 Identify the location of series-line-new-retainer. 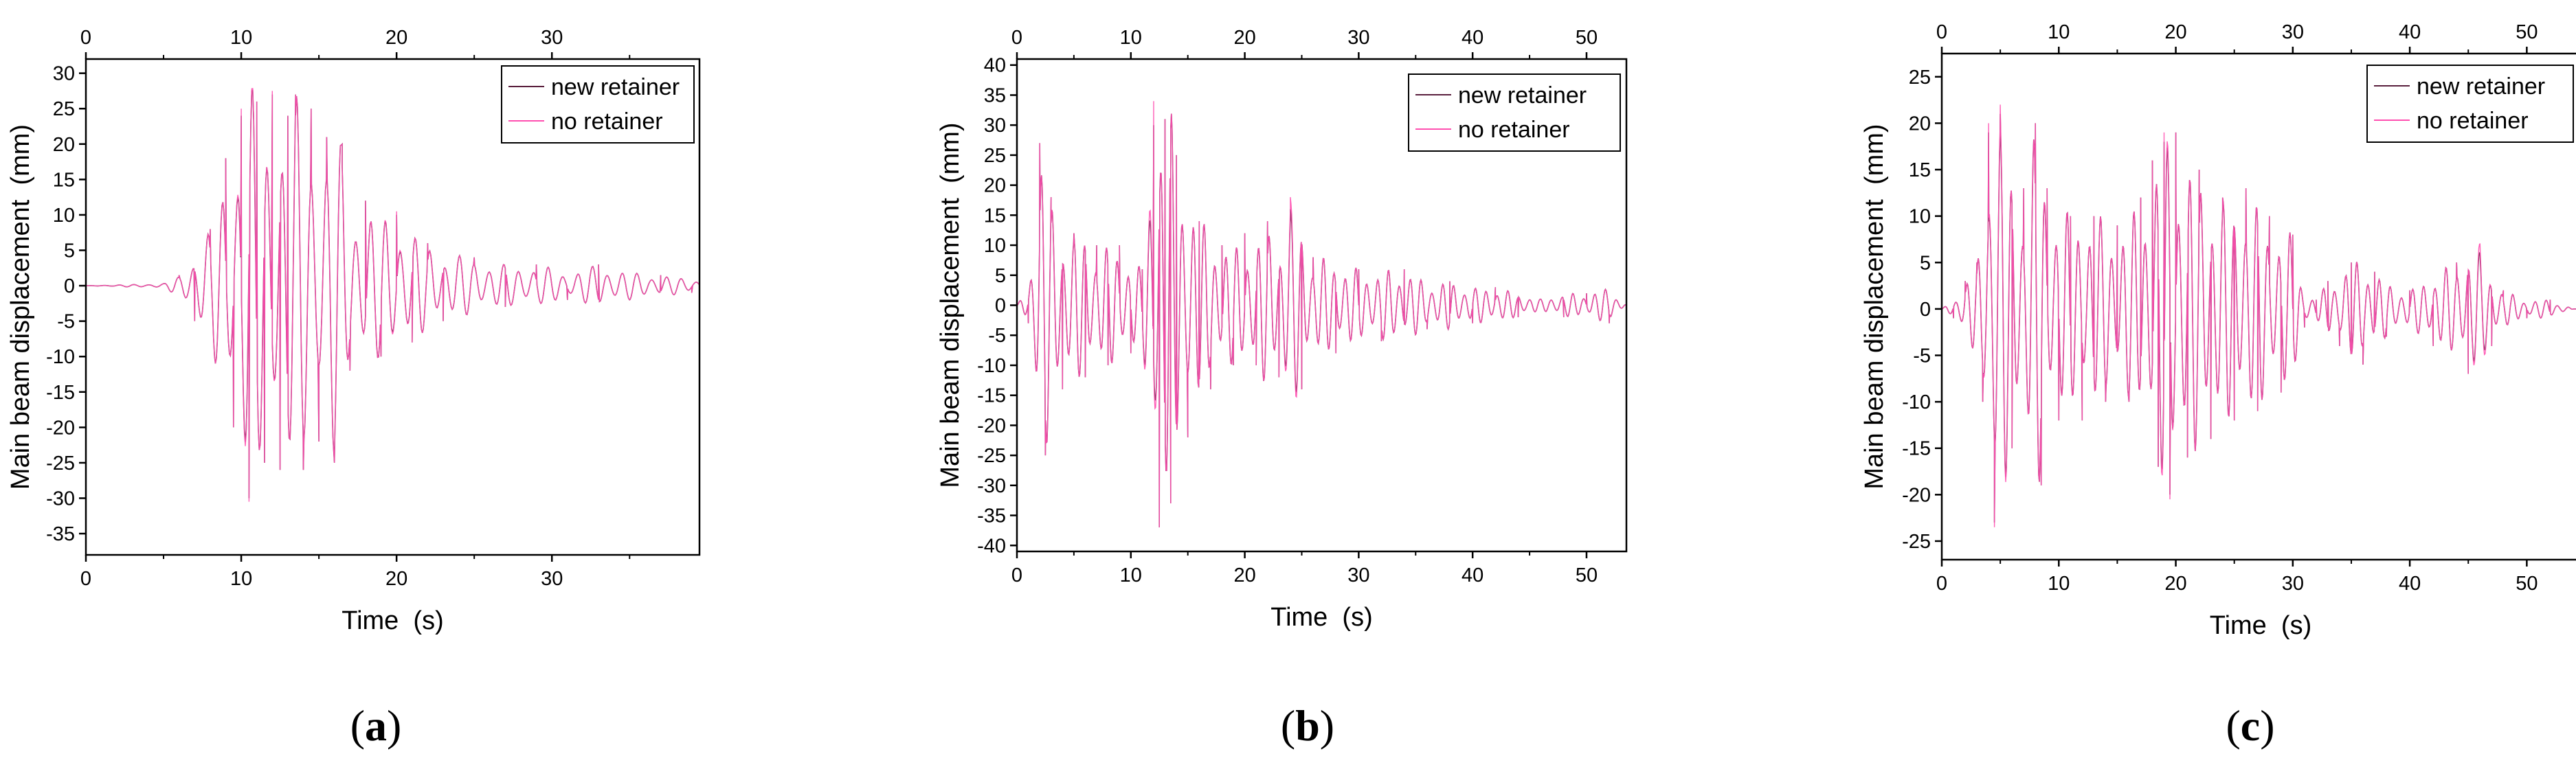
(392, 294).